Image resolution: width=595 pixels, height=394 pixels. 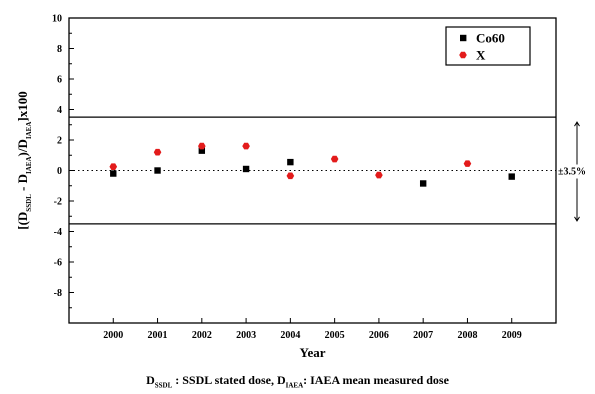 I want to click on y-tick-label: -8, so click(x=58, y=293).